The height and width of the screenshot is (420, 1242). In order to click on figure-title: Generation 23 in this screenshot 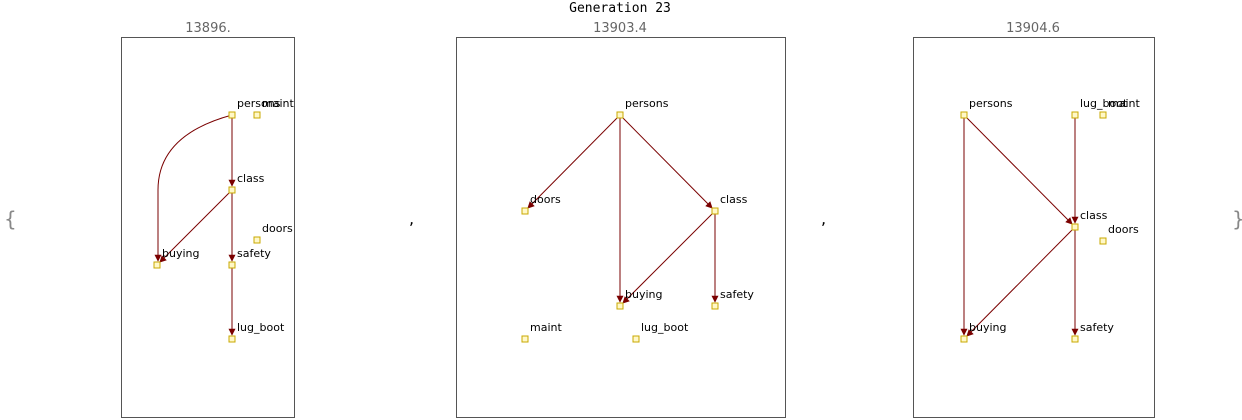, I will do `click(620, 8)`.